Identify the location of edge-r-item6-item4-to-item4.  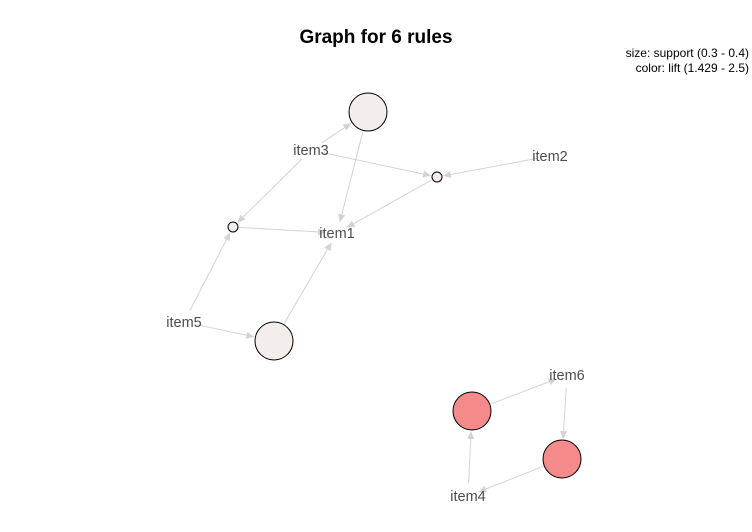
(511, 479).